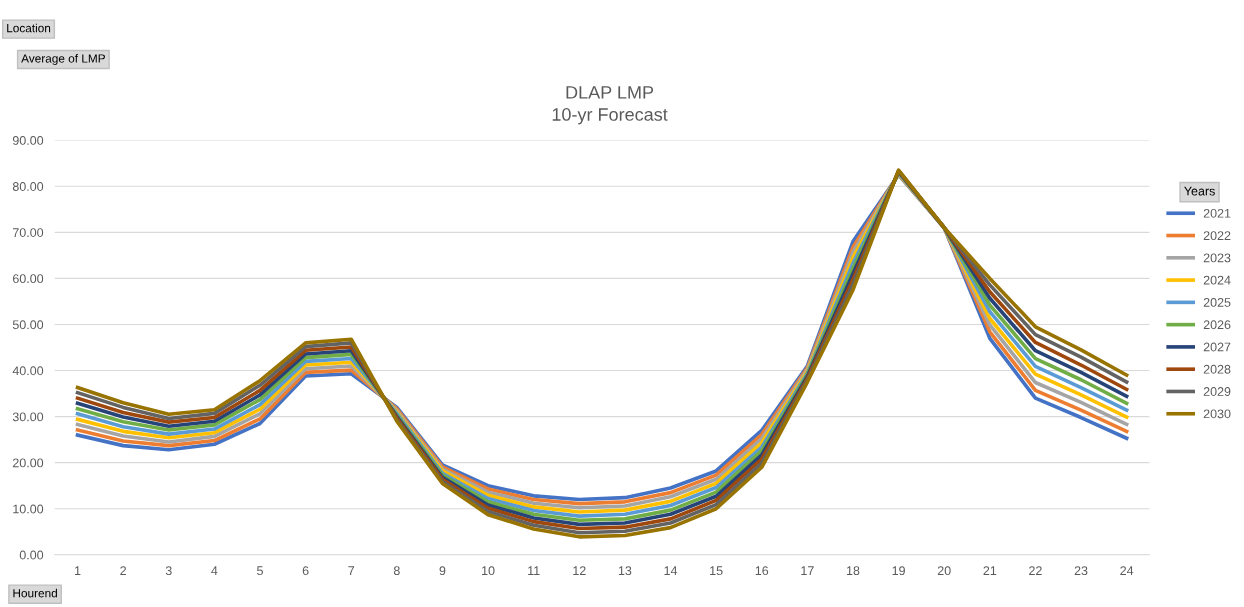  Describe the element at coordinates (28, 463) in the screenshot. I see `y-tick-label: 20.00` at that location.